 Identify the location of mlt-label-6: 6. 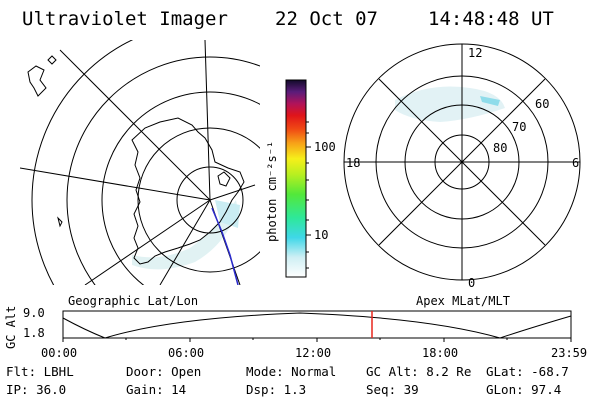
(576, 163).